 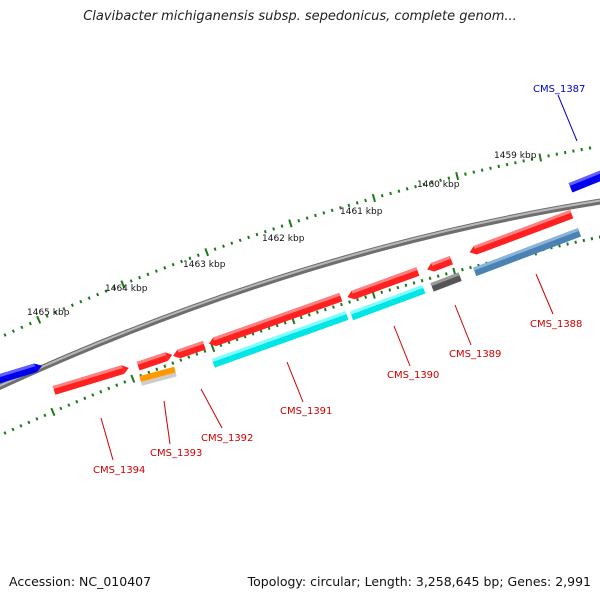 I want to click on gene-label-cms-1388: CMS_1388, so click(x=556, y=324).